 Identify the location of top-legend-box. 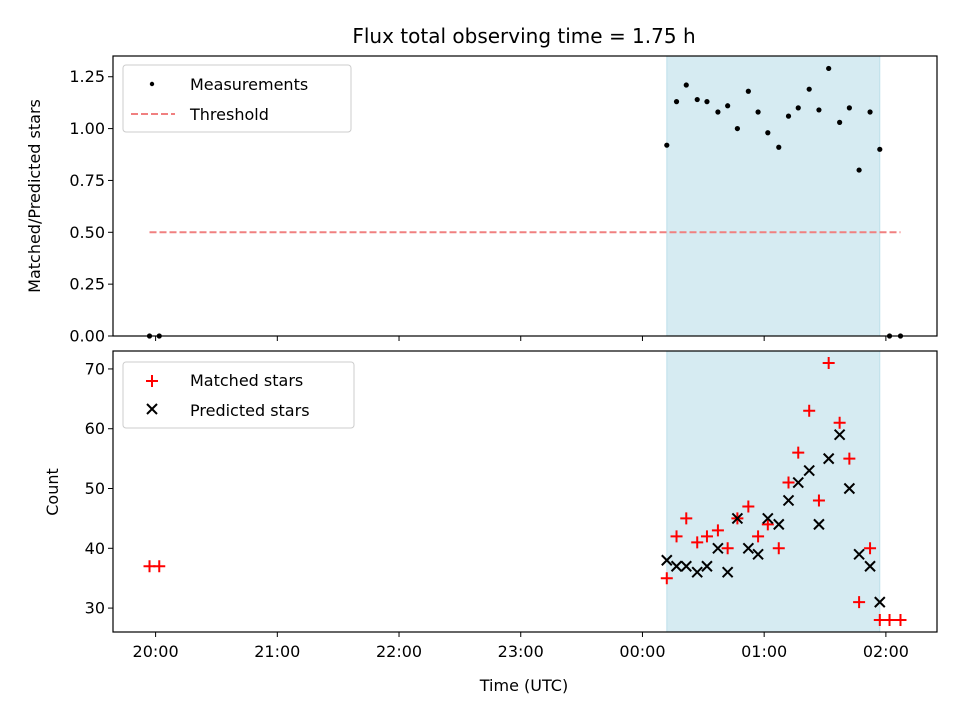
(237, 98).